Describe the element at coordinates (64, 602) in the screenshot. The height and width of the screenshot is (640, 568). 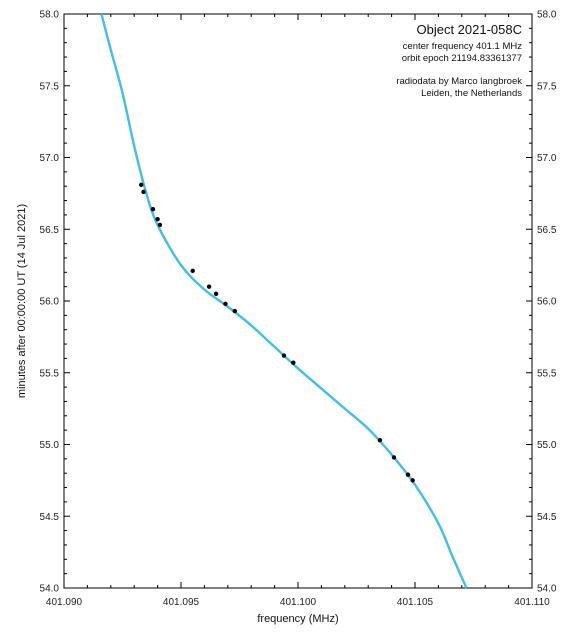
I see `x-tick-label: 401.090` at that location.